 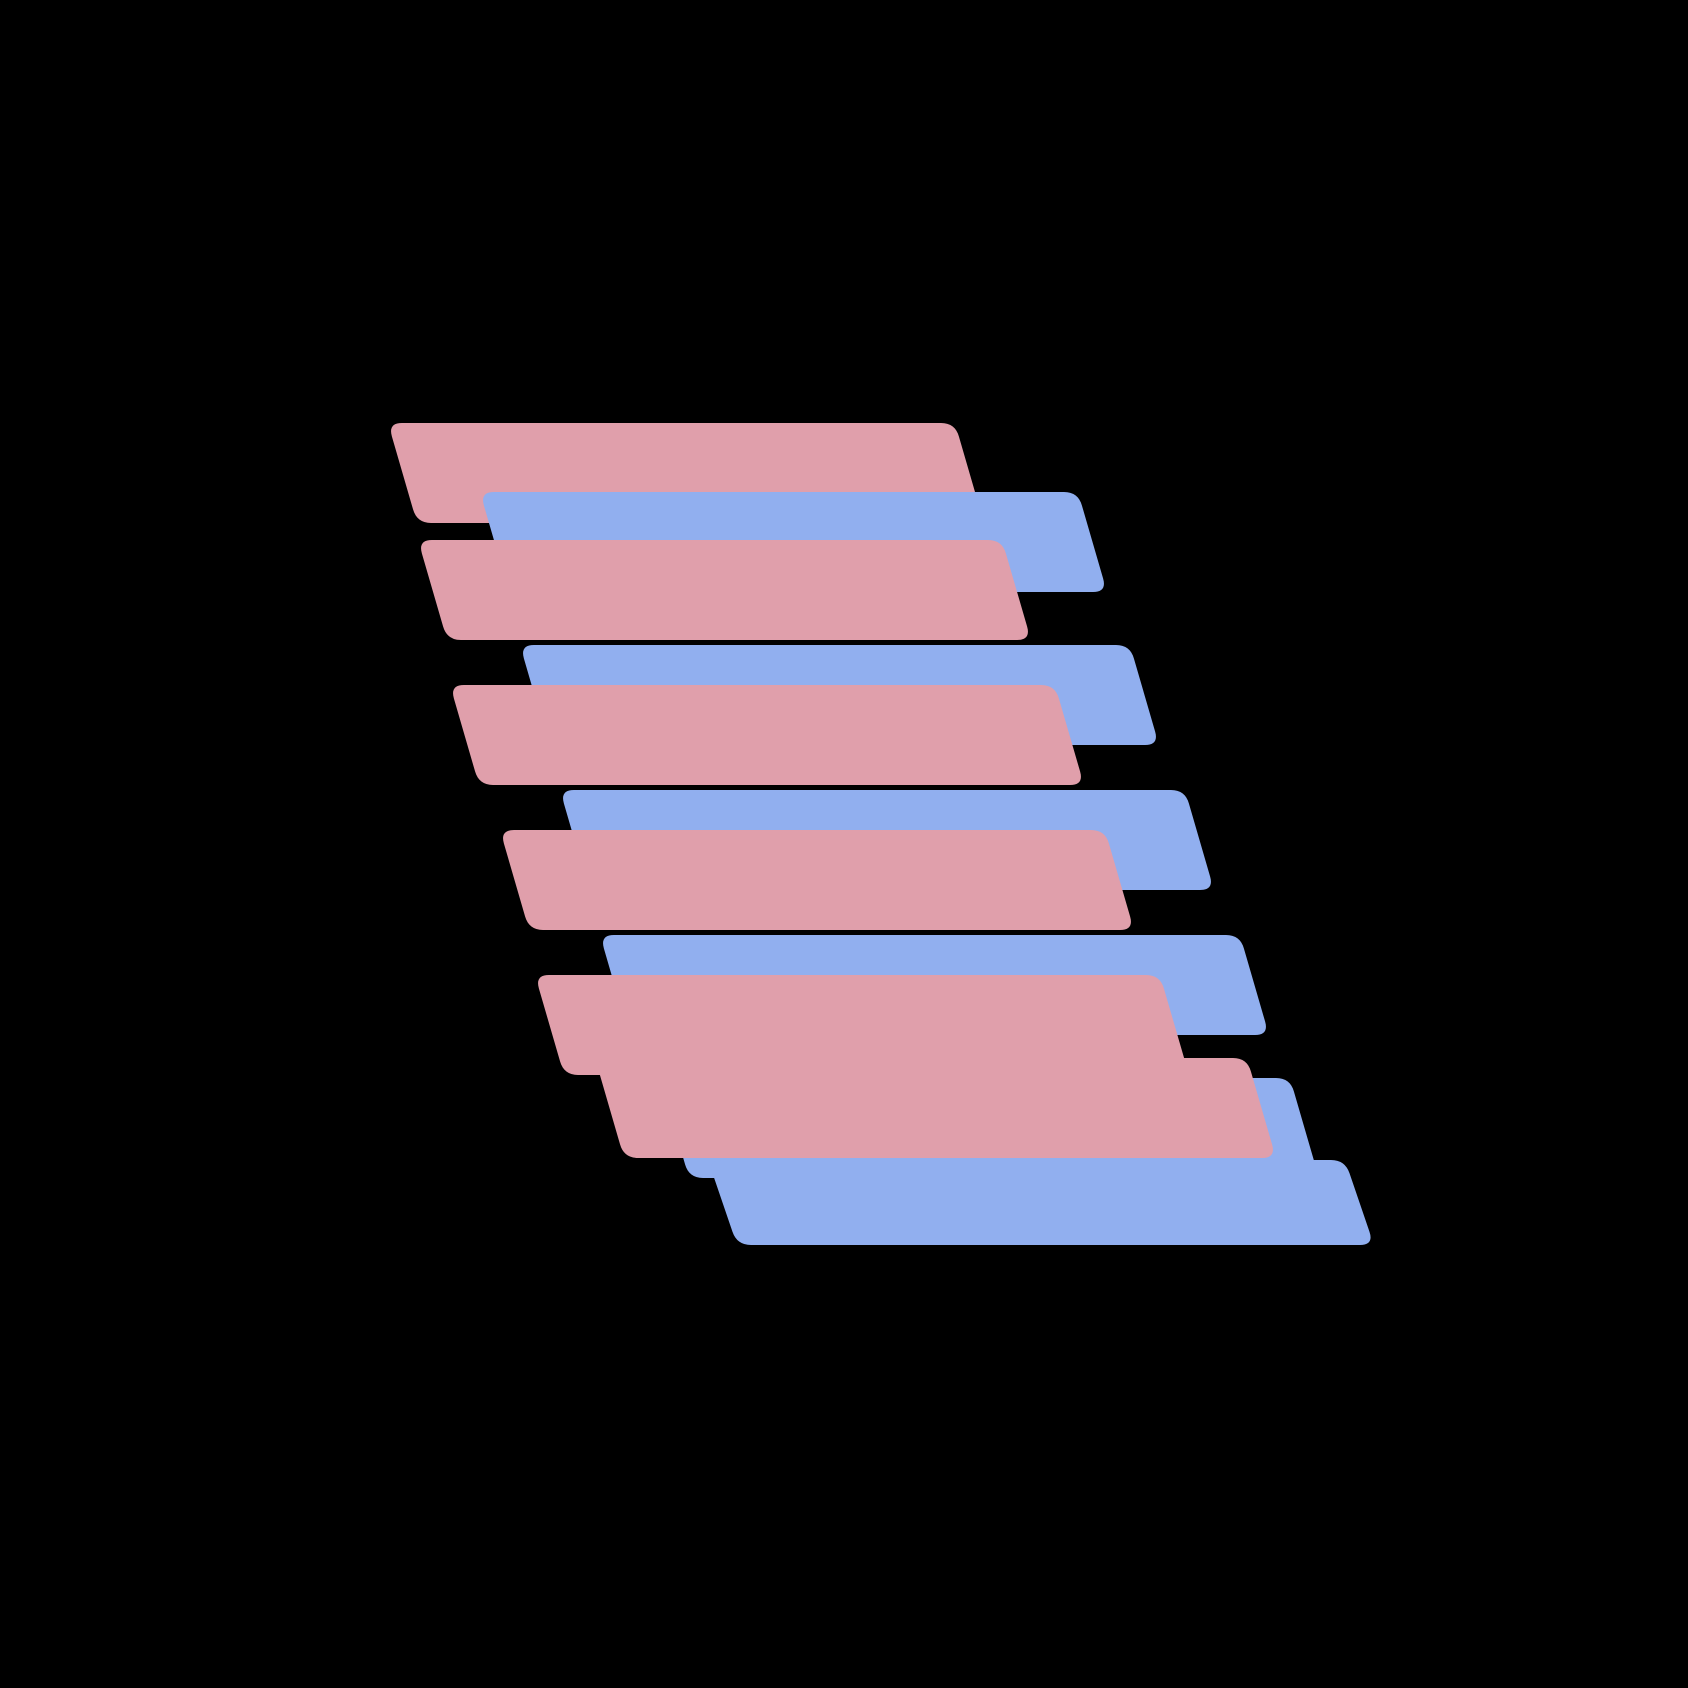 What do you see at coordinates (1041, 1202) in the screenshot?
I see `bar-blue-series` at bounding box center [1041, 1202].